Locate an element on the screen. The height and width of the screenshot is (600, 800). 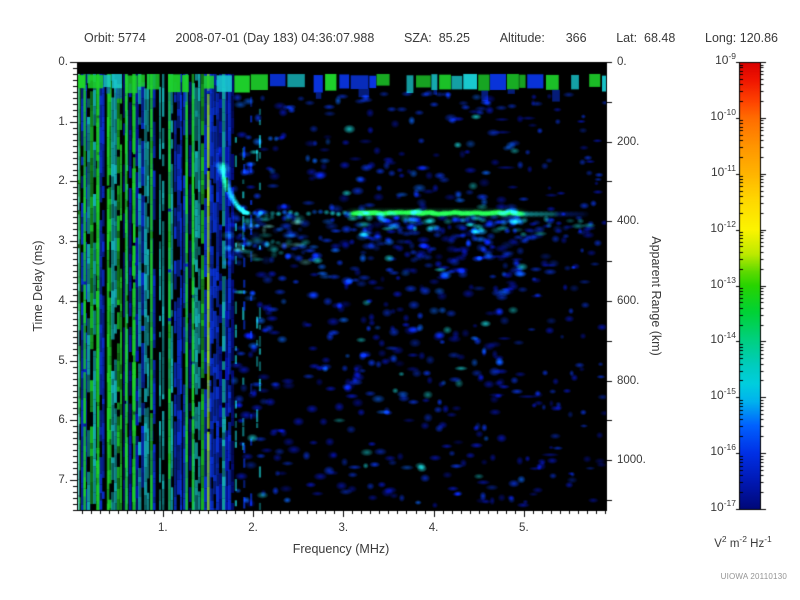
watermark: UIOWA 20110130 is located at coordinates (753, 576).